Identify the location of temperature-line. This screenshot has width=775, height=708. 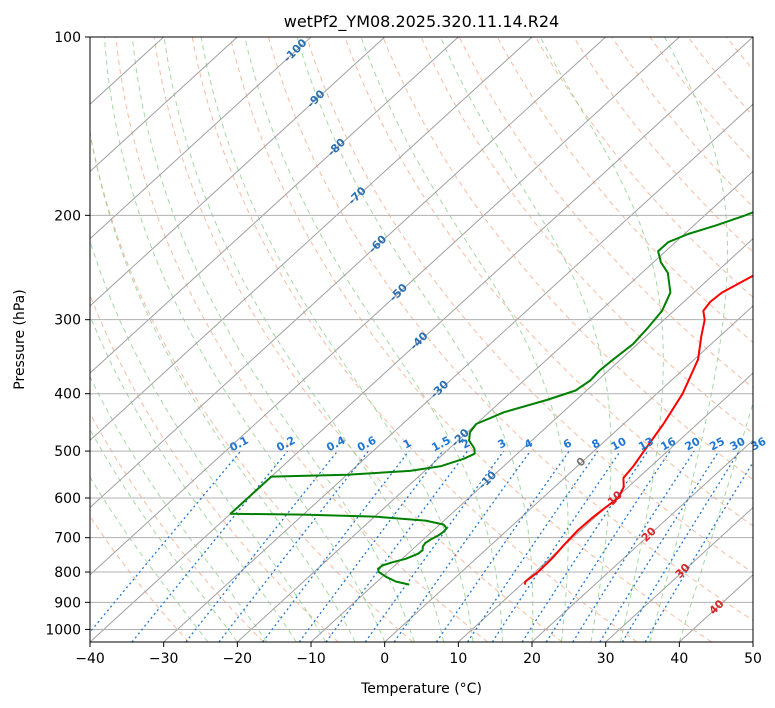
(638, 429).